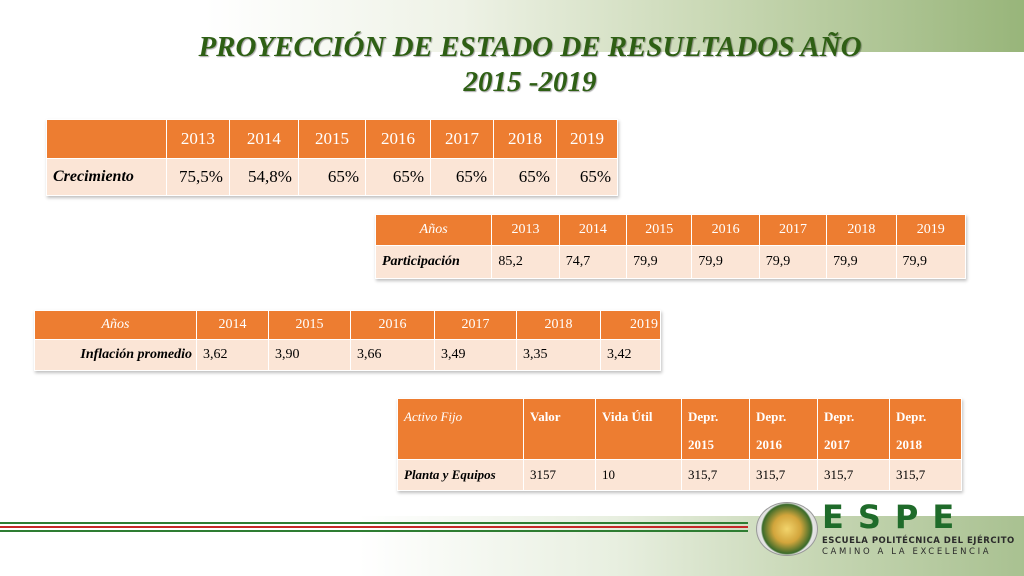 The height and width of the screenshot is (576, 1024). What do you see at coordinates (460, 429) in the screenshot?
I see `header-cell: Activo Fijo` at bounding box center [460, 429].